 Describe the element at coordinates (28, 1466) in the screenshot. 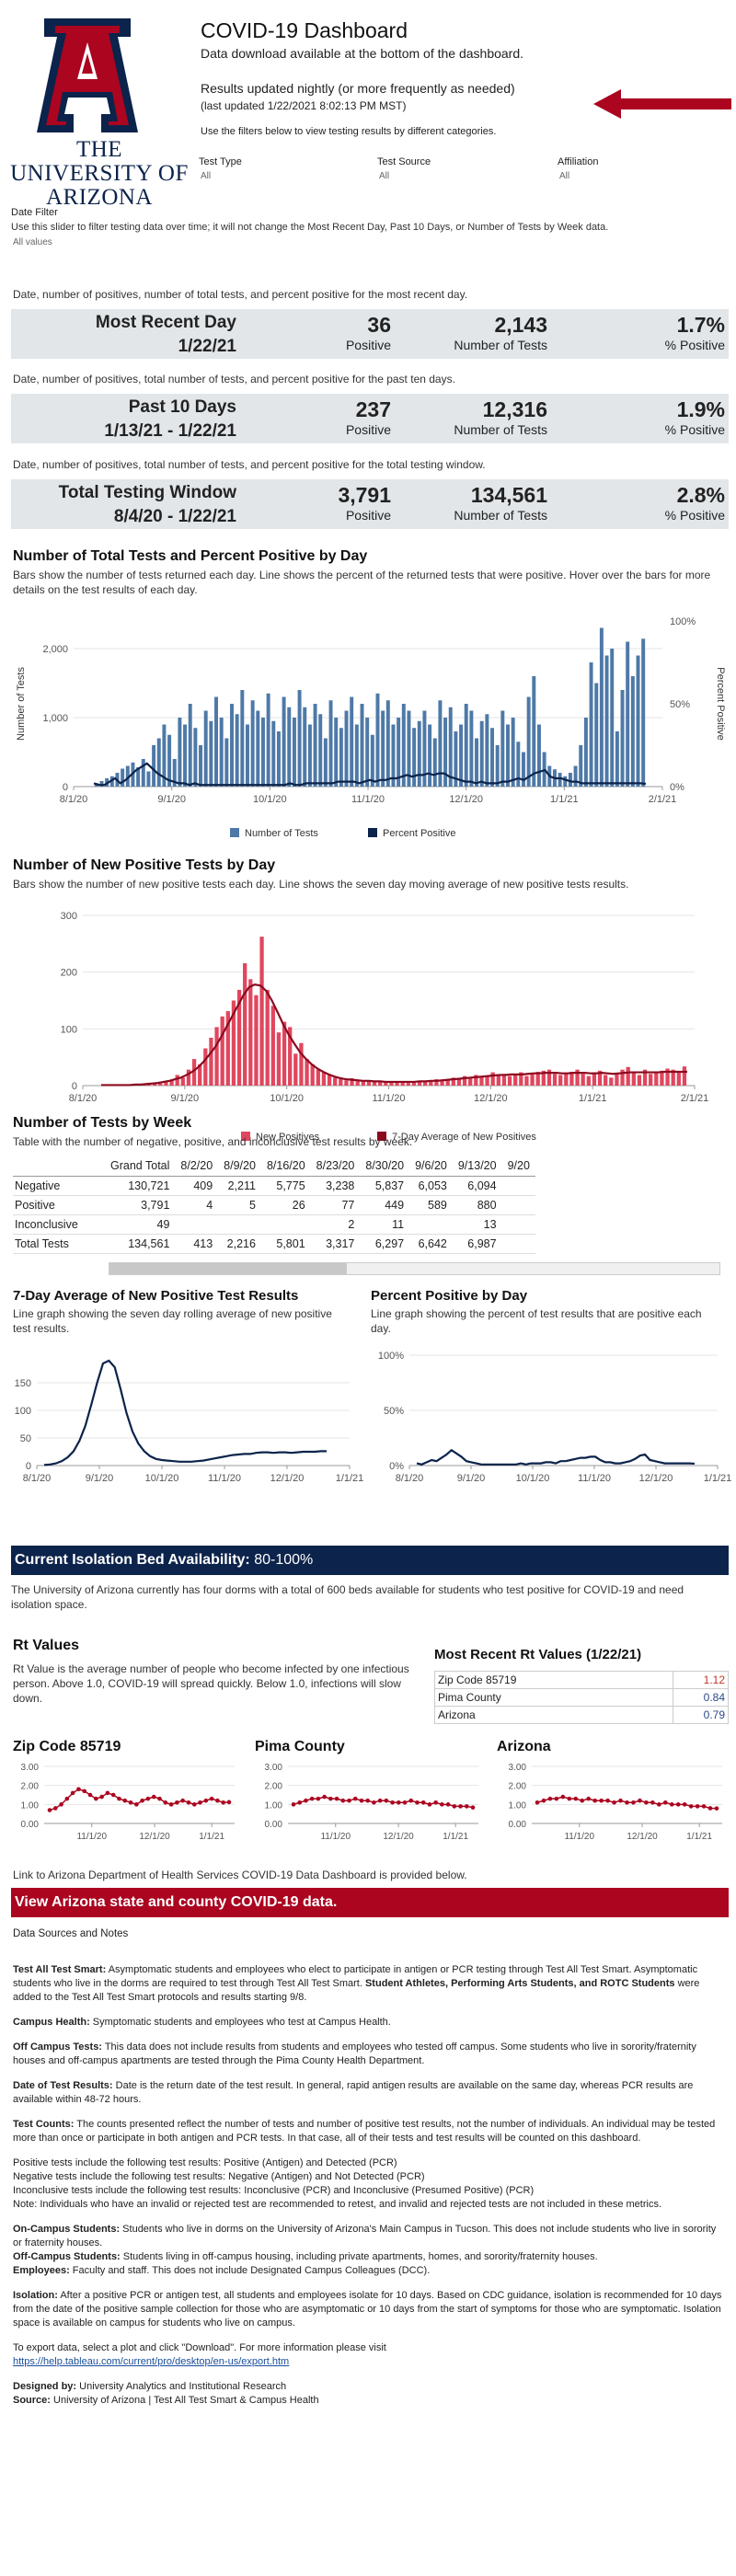

I see `y-tick-label: 0` at that location.